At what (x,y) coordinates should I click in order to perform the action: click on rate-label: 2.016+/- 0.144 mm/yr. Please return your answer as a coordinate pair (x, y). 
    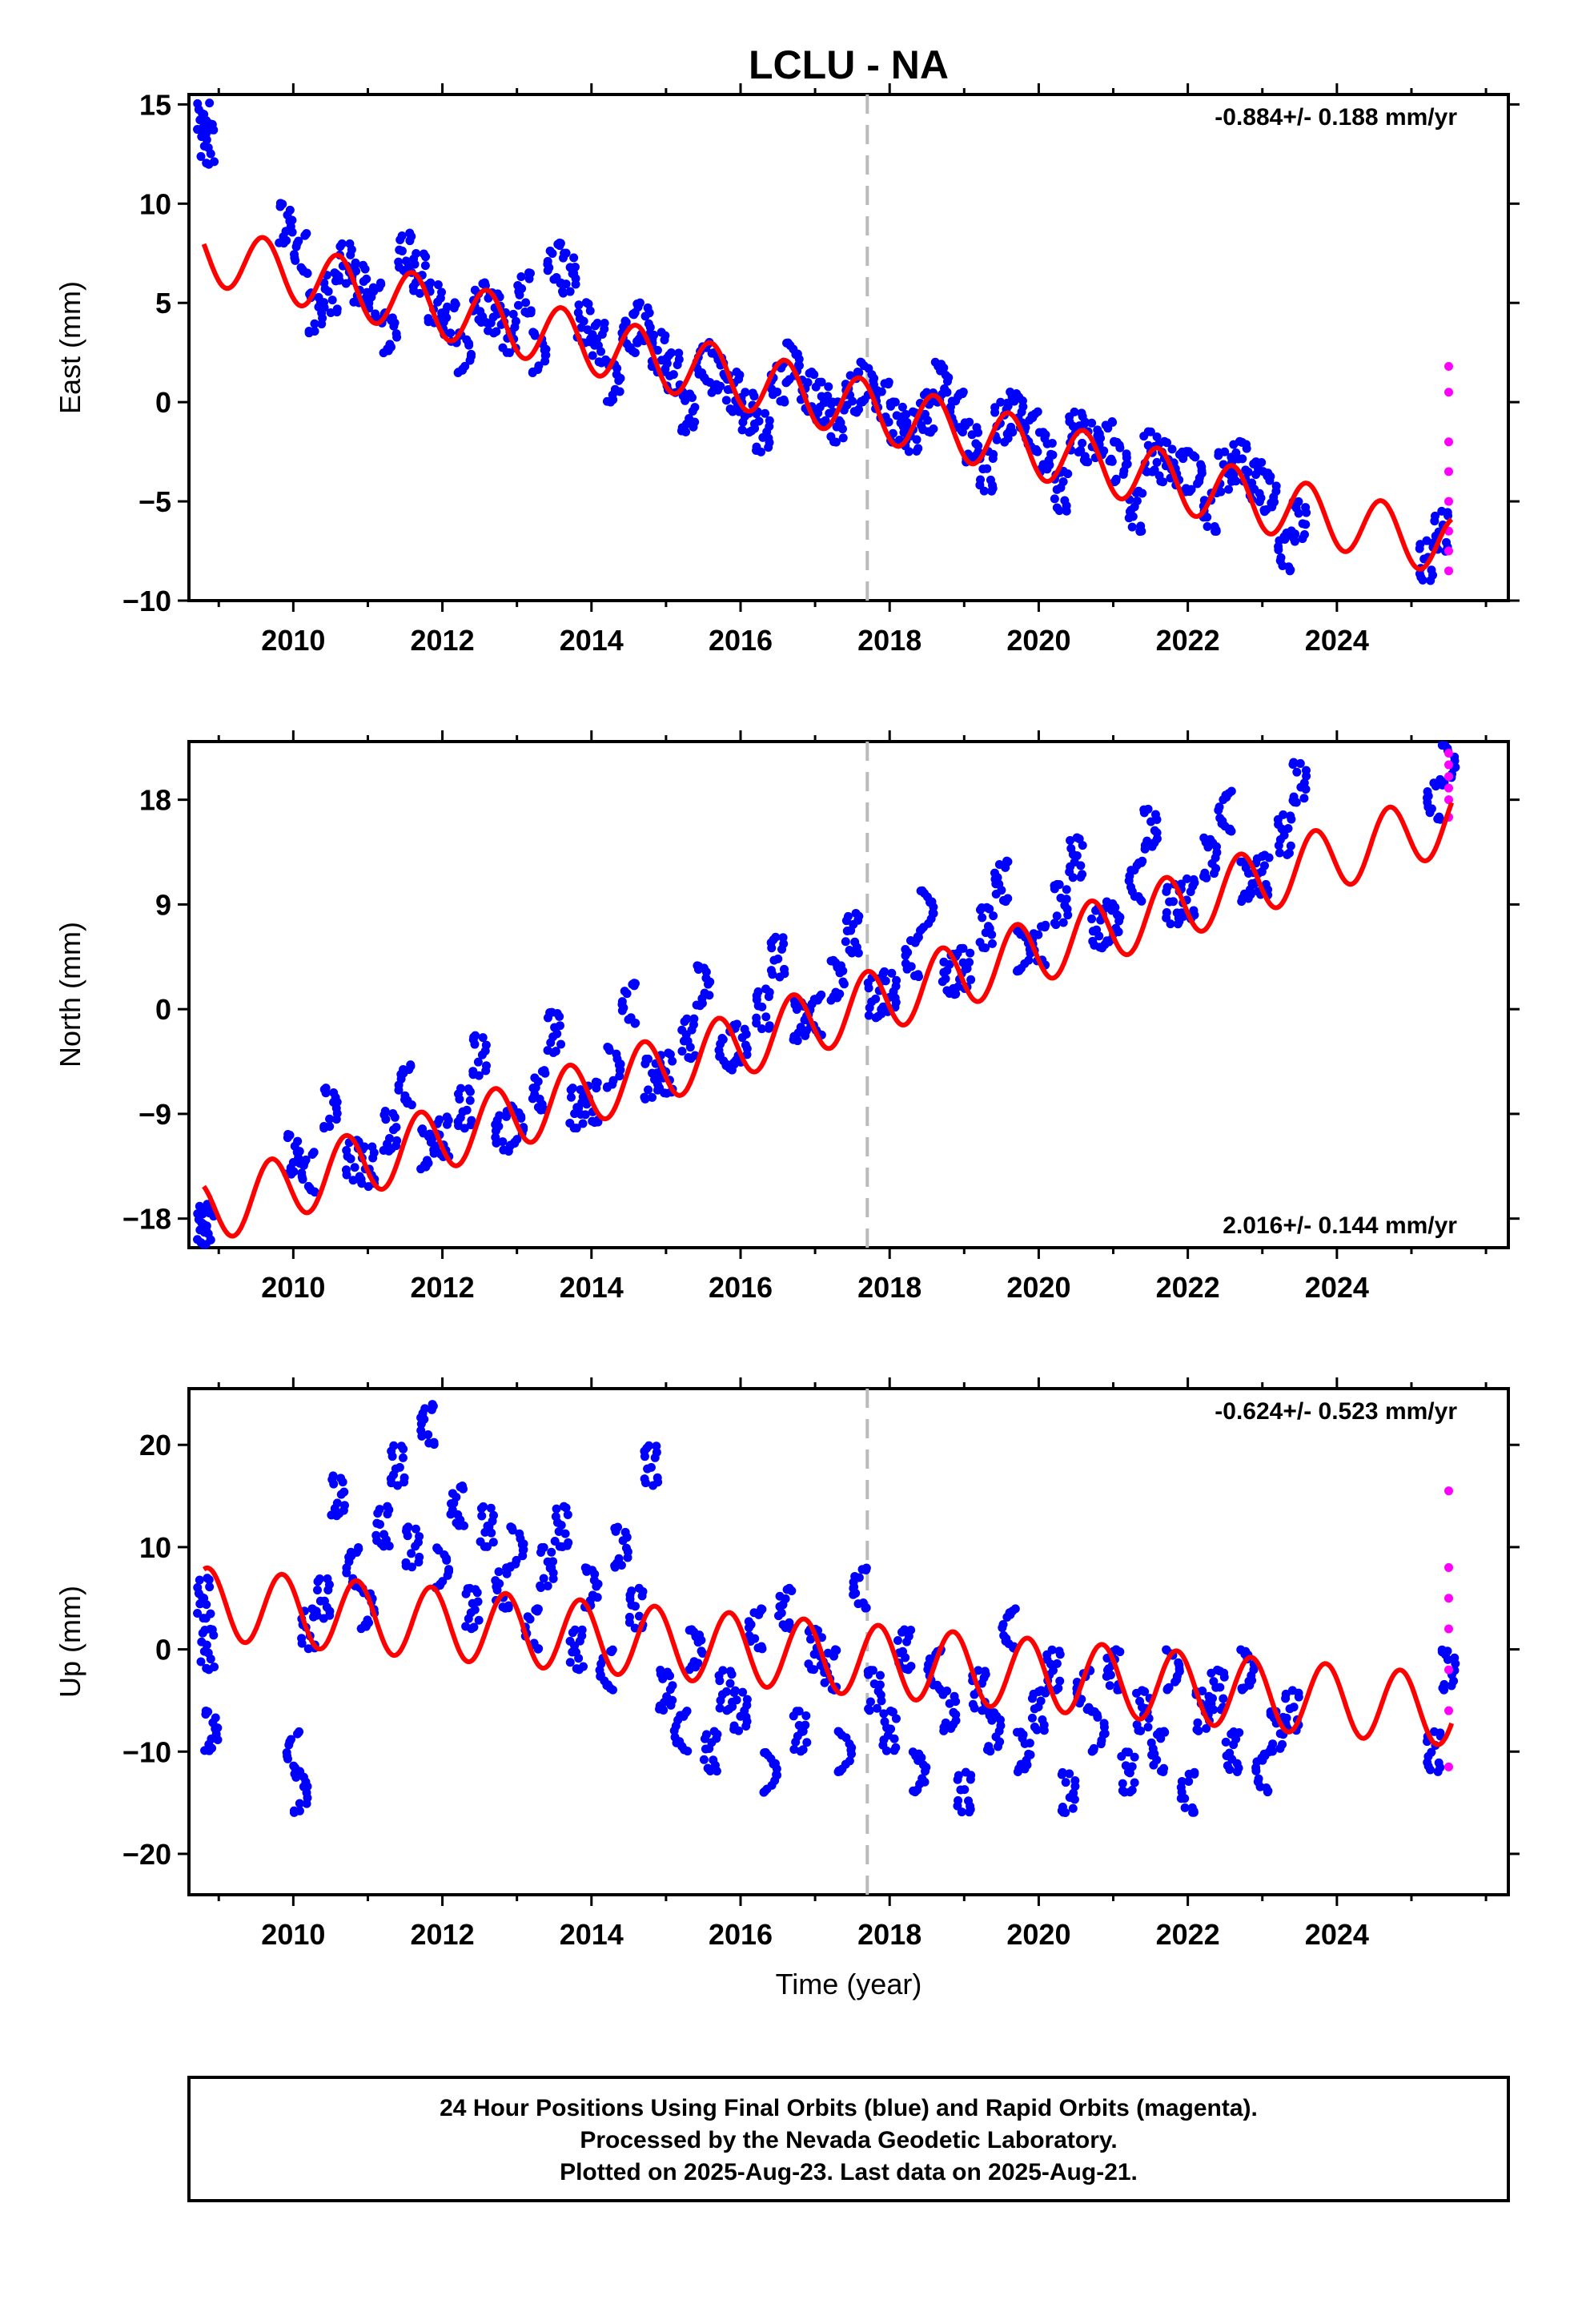
    Looking at the image, I should click on (1340, 1225).